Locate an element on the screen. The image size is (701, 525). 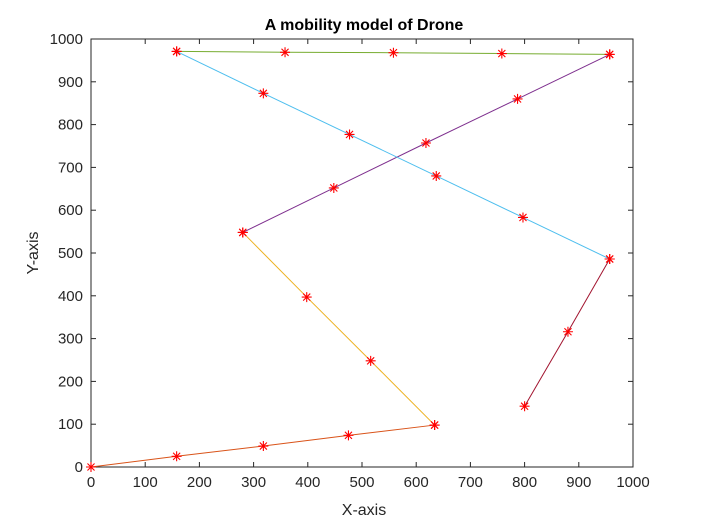
y-tick-label: 0 is located at coordinates (79, 467).